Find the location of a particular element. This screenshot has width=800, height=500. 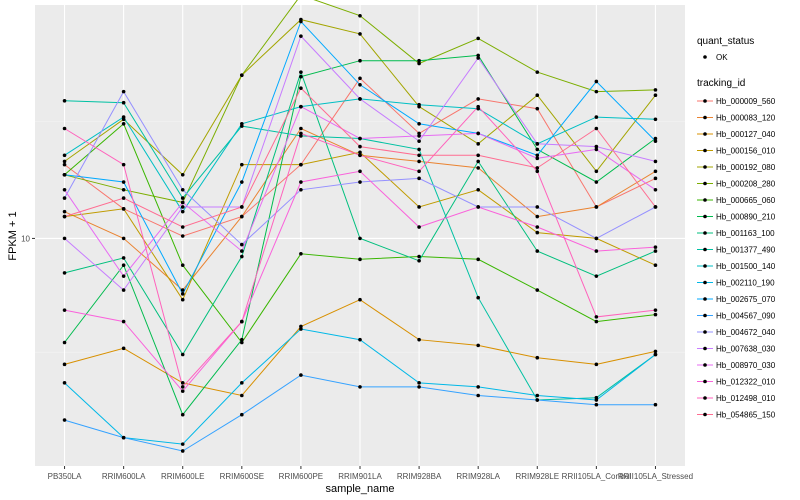

legend-label: Hb_001500_140 is located at coordinates (746, 266).